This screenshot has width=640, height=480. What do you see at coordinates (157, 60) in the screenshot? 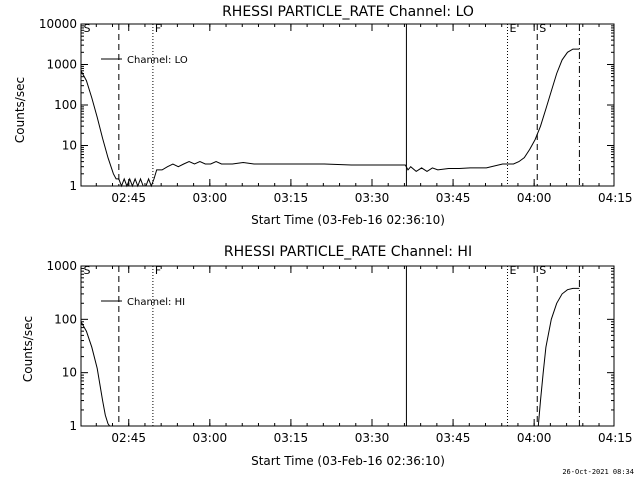
I see `legend-label: Channel: LO` at bounding box center [157, 60].